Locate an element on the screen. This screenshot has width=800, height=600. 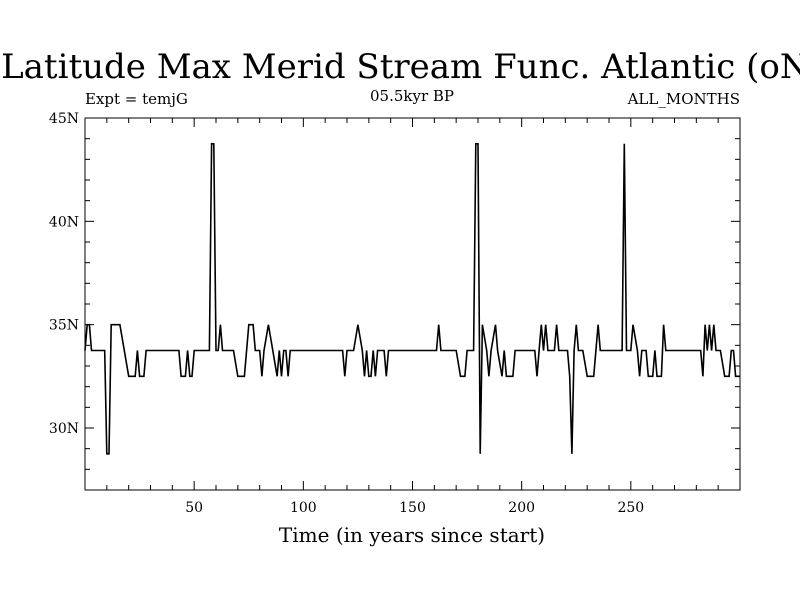
subtitle-right: ALL_MONTHS is located at coordinates (683, 99).